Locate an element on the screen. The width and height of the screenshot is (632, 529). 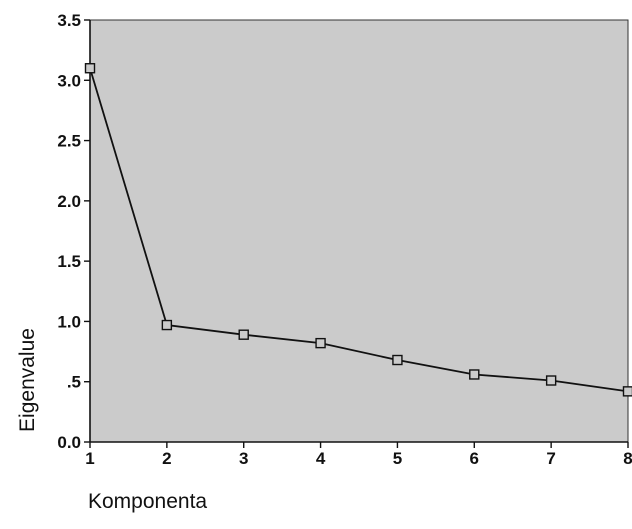
y-tick-label: 2.5 is located at coordinates (69, 141).